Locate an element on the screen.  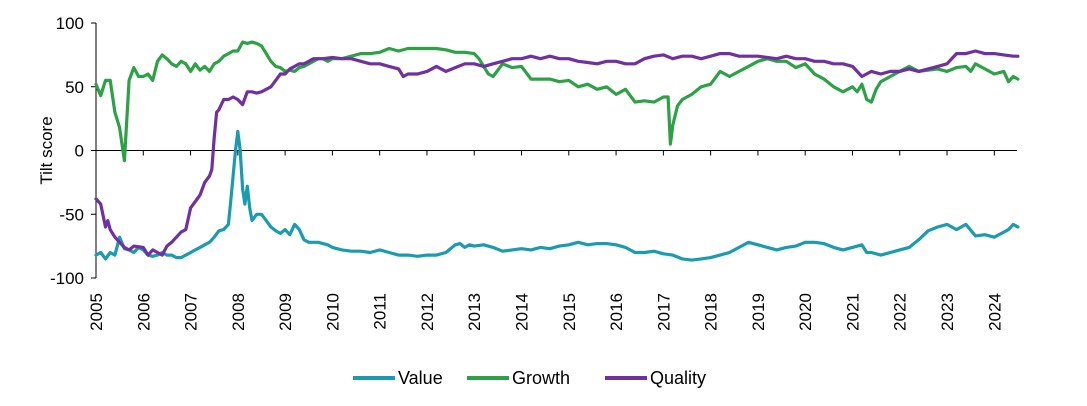
x-tick-label: 2014 is located at coordinates (522, 312).